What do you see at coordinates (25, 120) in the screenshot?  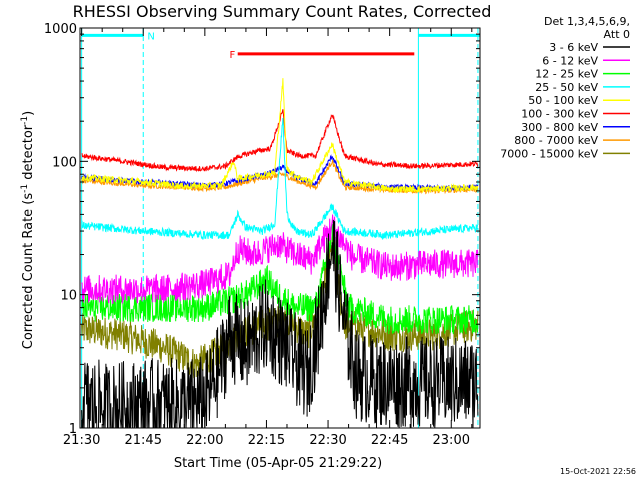 I see `y-axis-label-sup2: -1` at bounding box center [25, 120].